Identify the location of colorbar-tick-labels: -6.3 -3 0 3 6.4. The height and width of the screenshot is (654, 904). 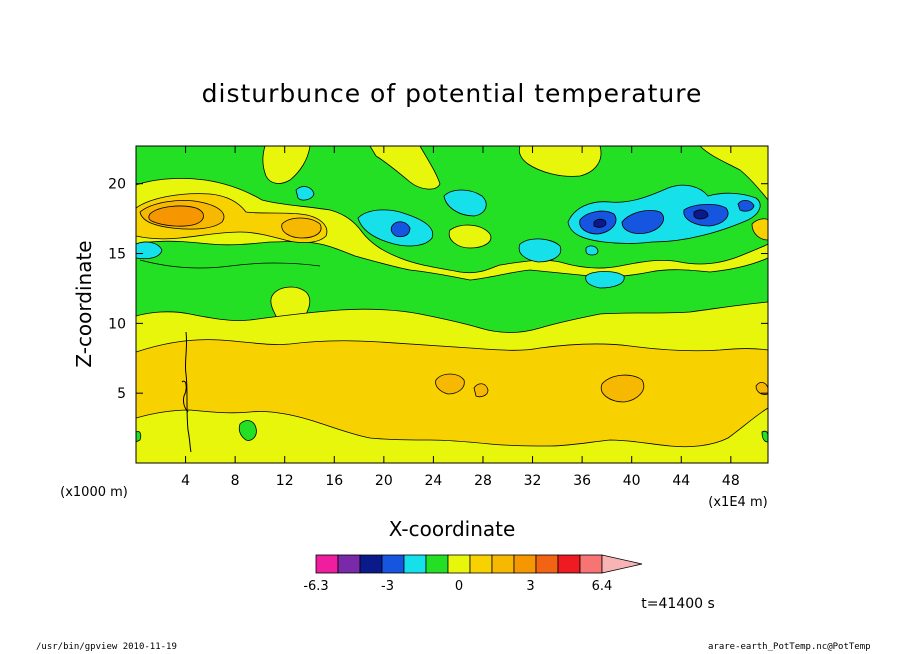
(457, 586).